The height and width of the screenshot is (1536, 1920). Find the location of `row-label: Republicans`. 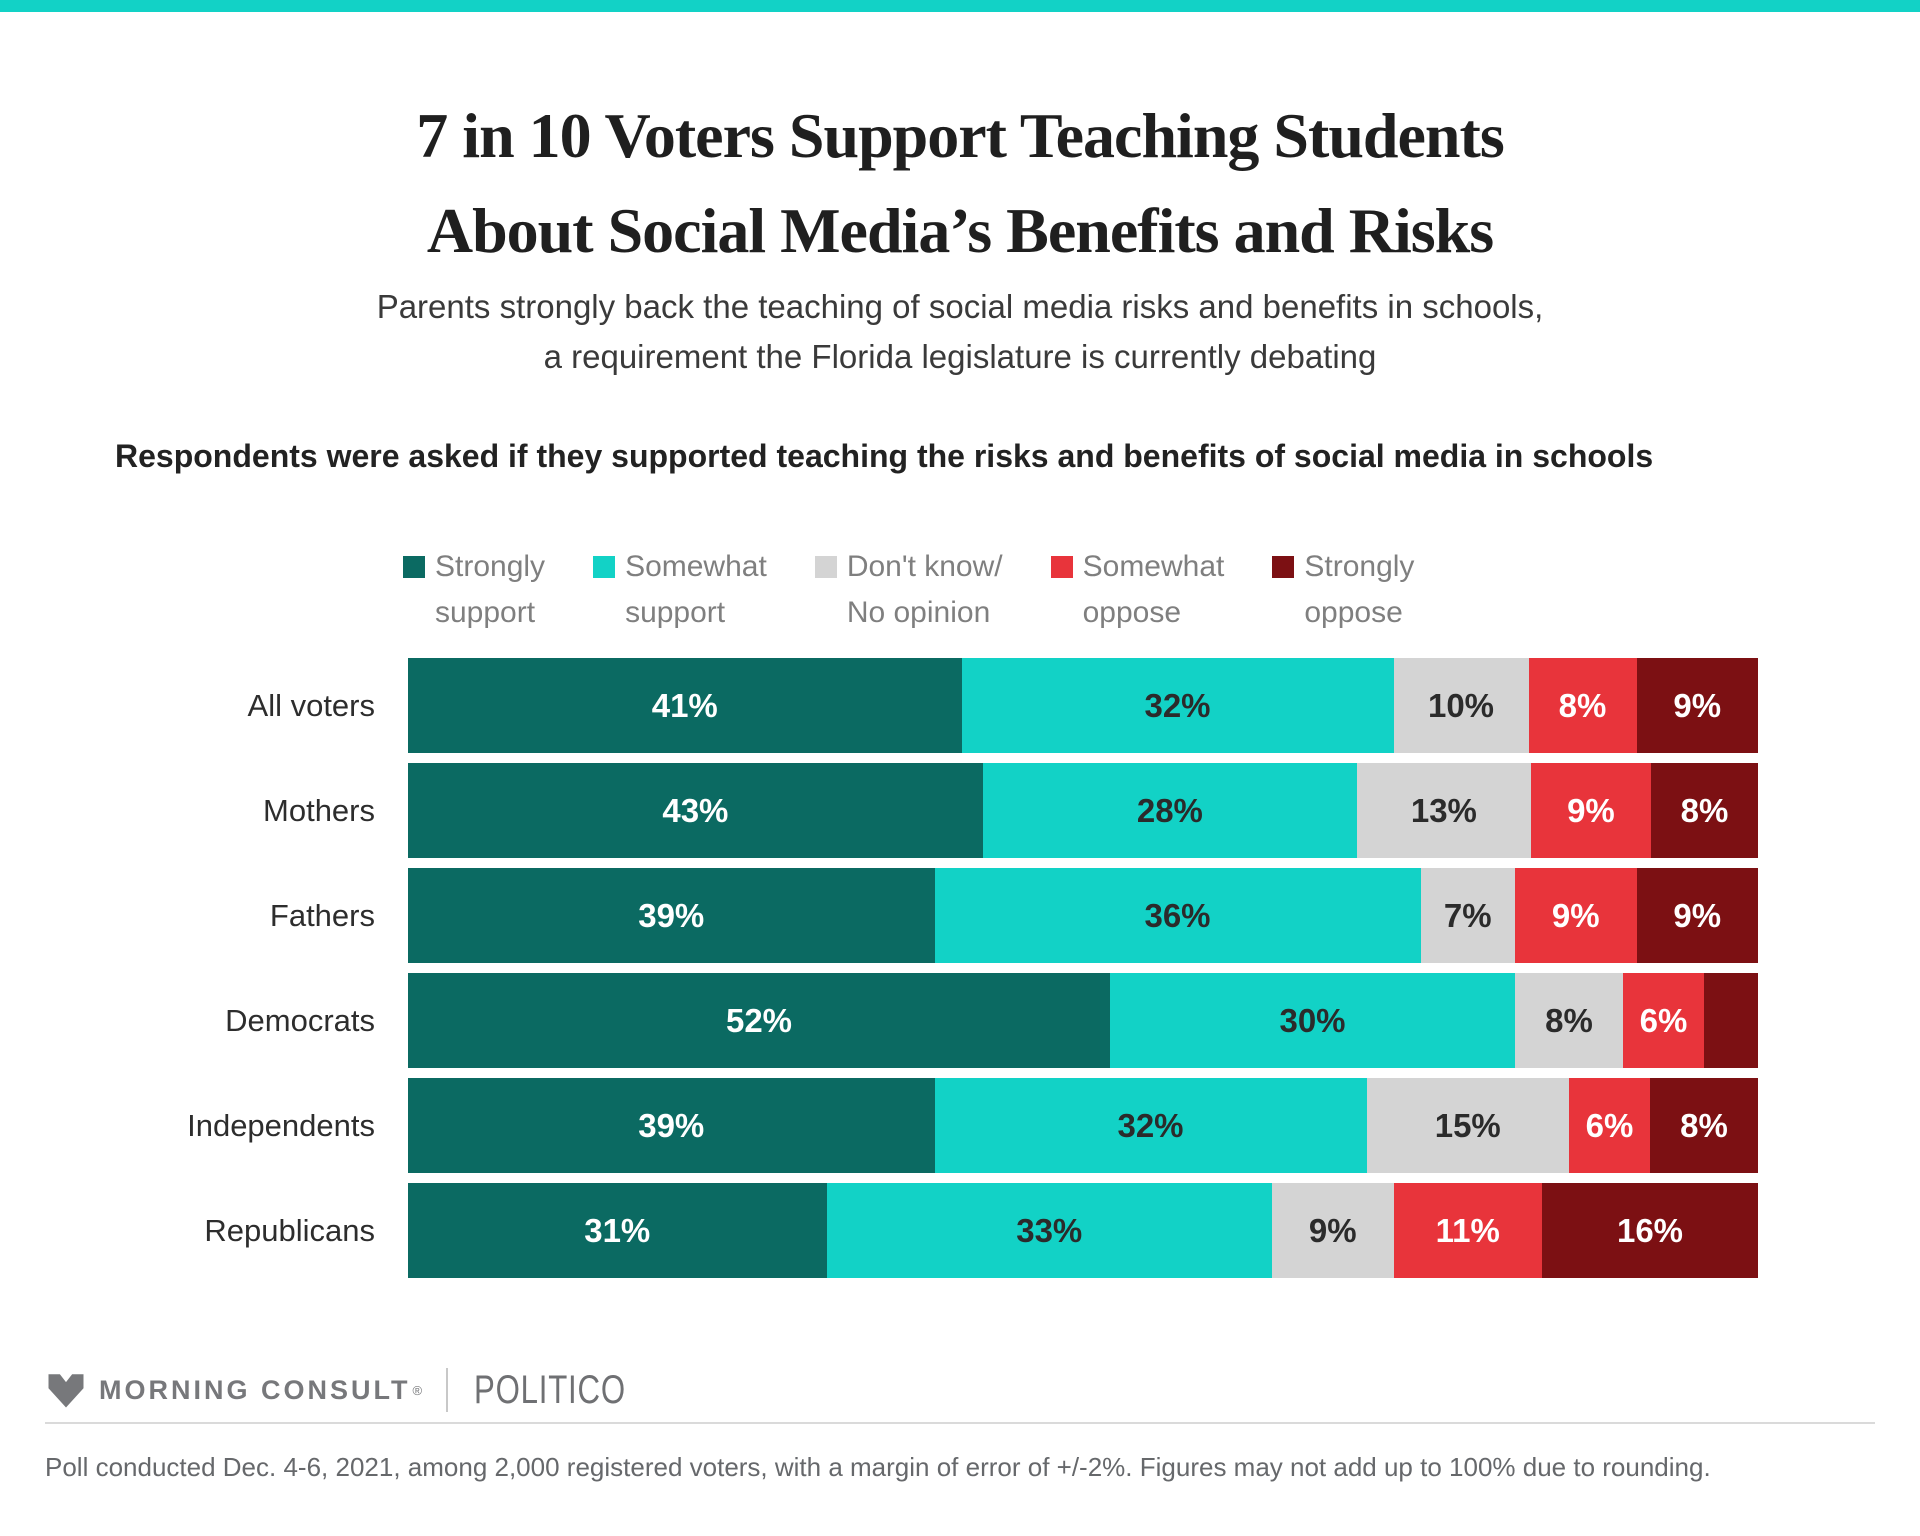

row-label: Republicans is located at coordinates (289, 1230).